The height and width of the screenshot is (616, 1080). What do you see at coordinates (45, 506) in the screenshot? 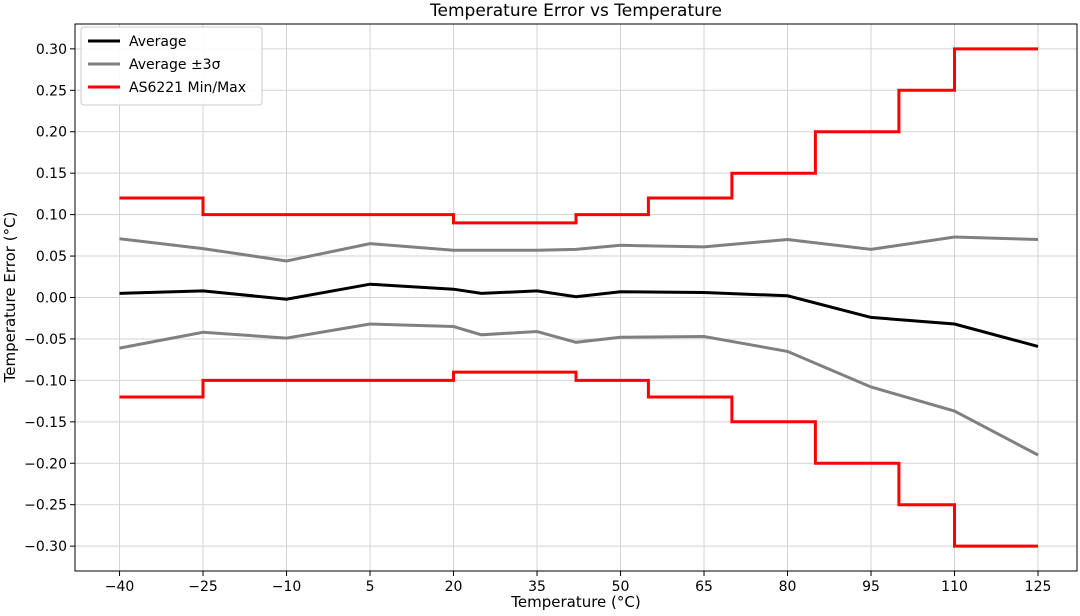
I see `y-tick-label-1: −0.25` at bounding box center [45, 506].